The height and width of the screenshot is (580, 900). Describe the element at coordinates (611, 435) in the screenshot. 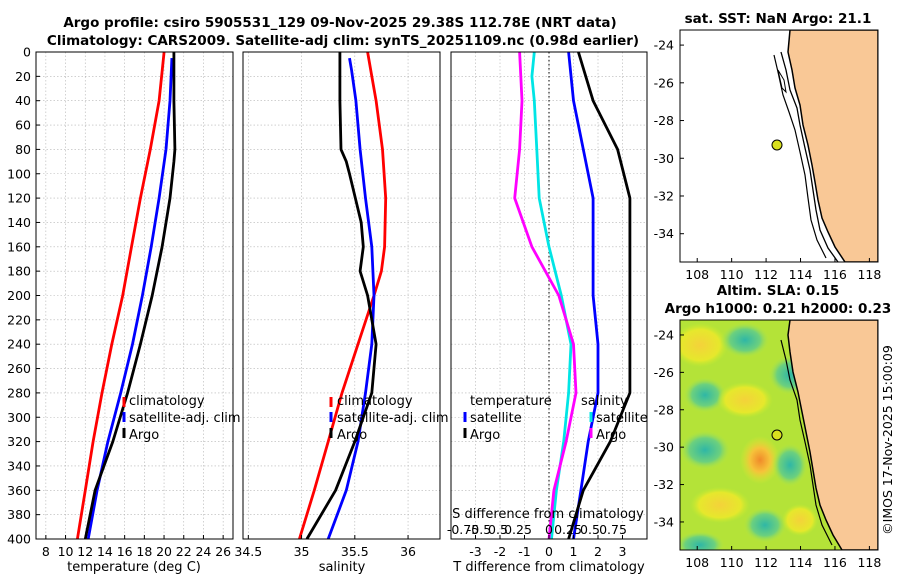

I see `legend-s-argo: Argo` at that location.